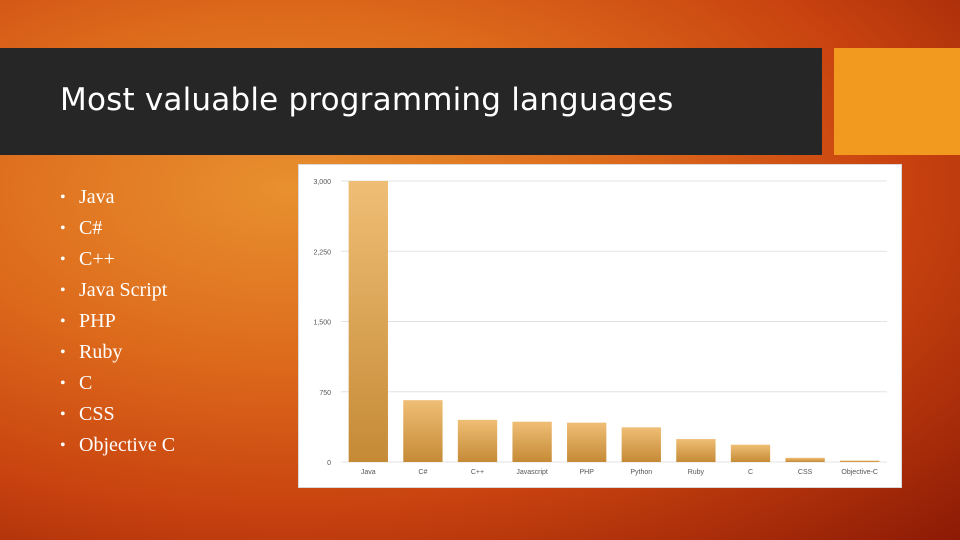 This screenshot has width=960, height=540. Describe the element at coordinates (532, 472) in the screenshot. I see `x-tick-label: Javascript` at that location.